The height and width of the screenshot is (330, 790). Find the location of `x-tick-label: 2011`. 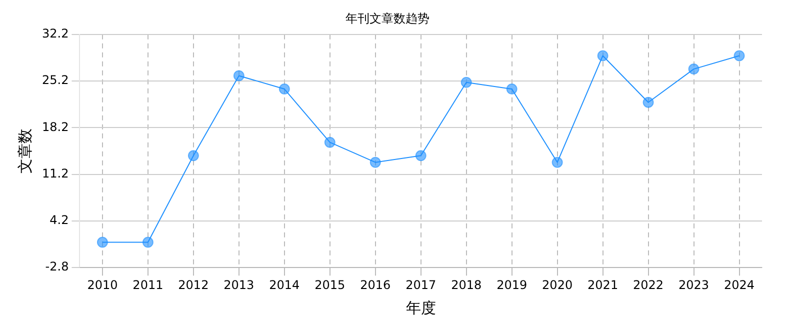

x-tick-label: 2011 is located at coordinates (148, 285).